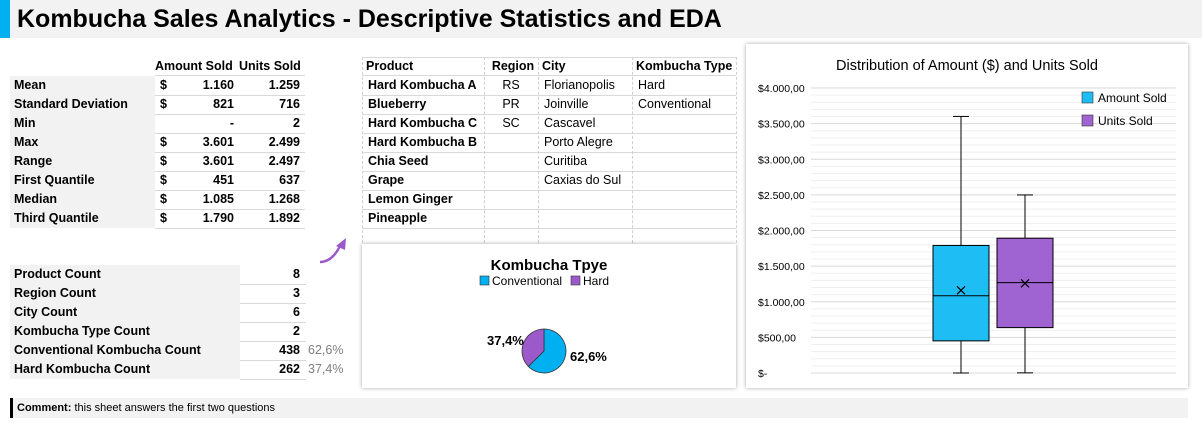 Image resolution: width=1202 pixels, height=430 pixels. I want to click on count-percent: 62,6%, so click(326, 350).